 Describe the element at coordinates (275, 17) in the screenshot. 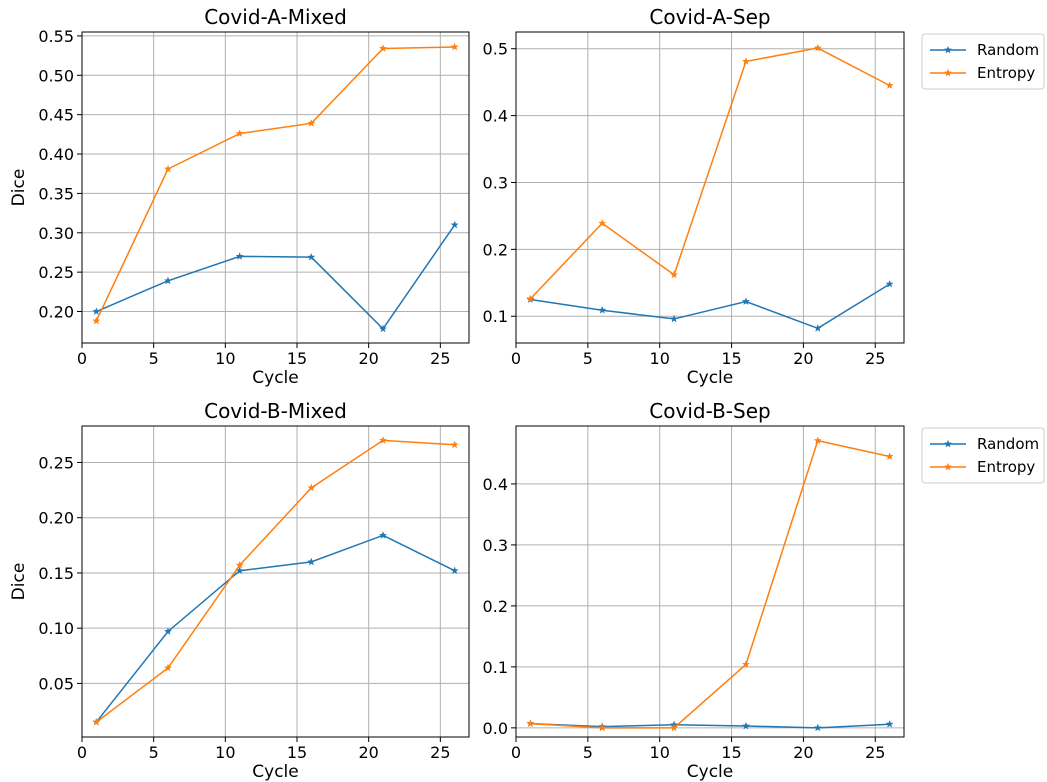

I see `subplot-title: Covid-A-Mixed` at that location.